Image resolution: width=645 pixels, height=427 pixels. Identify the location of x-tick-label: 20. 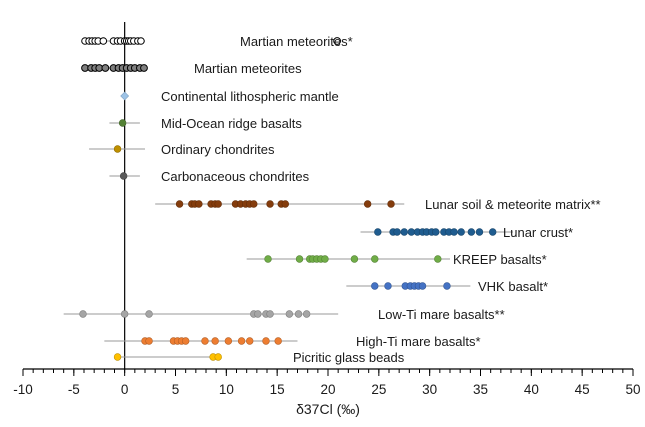
(327, 389).